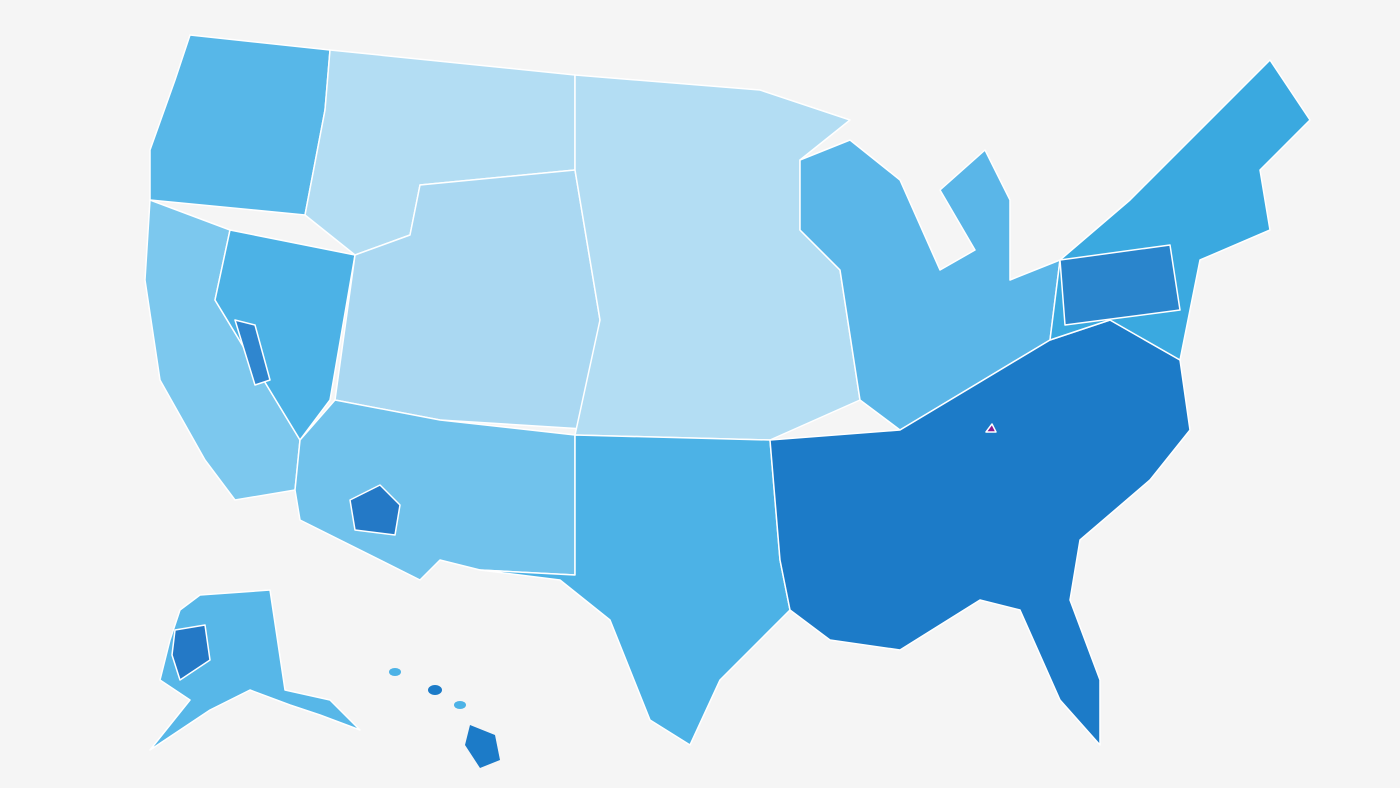 This screenshot has height=788, width=1400. Describe the element at coordinates (717, 257) in the screenshot. I see `great-plains` at that location.